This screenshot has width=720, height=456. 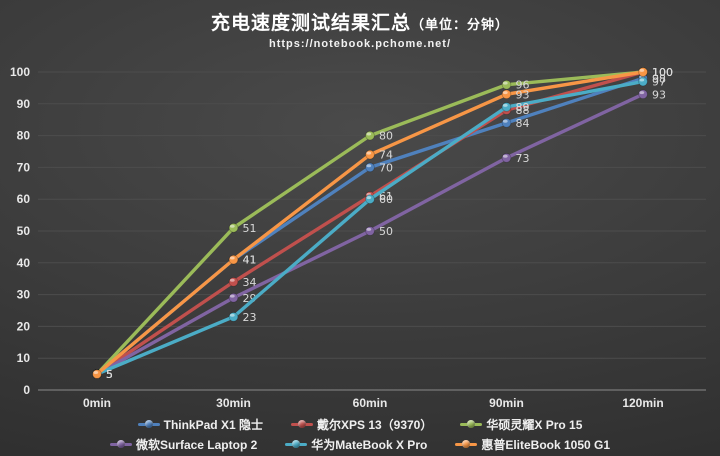 What do you see at coordinates (24, 358) in the screenshot?
I see `y-axis-tick-label: 10` at bounding box center [24, 358].